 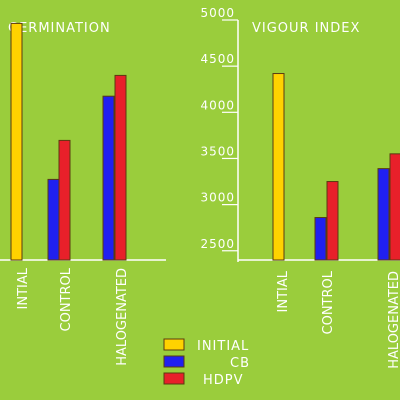 What do you see at coordinates (217, 59) in the screenshot?
I see `vigour-y-tick-label-4500: 4500` at bounding box center [217, 59].